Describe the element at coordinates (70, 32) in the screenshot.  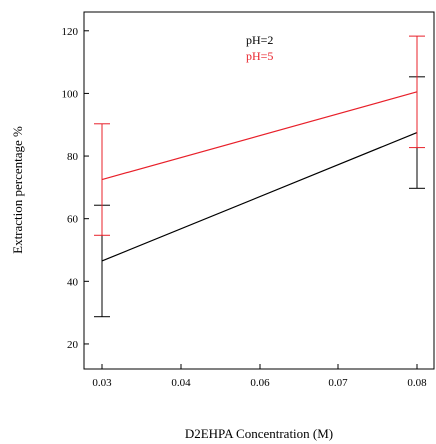
I see `y-tick-label: 120` at that location.